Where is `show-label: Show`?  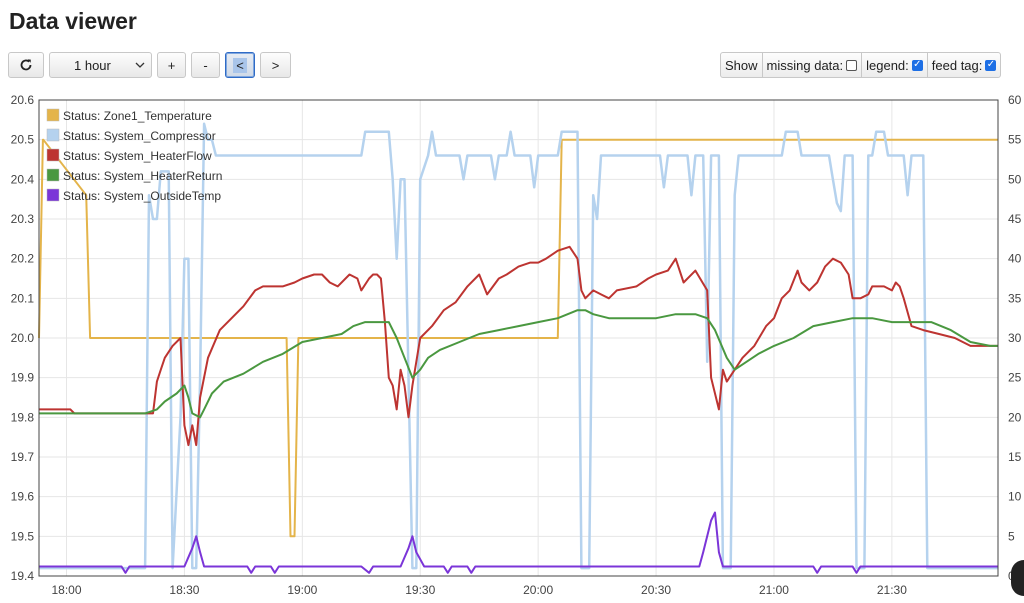
show-label: Show is located at coordinates (741, 65).